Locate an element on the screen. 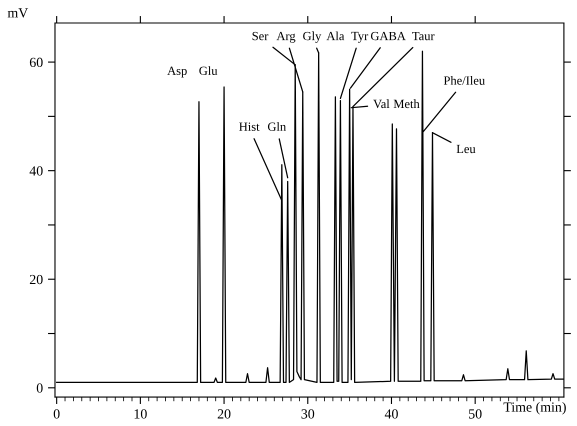 The width and height of the screenshot is (577, 426). annotation: GABA is located at coordinates (388, 36).